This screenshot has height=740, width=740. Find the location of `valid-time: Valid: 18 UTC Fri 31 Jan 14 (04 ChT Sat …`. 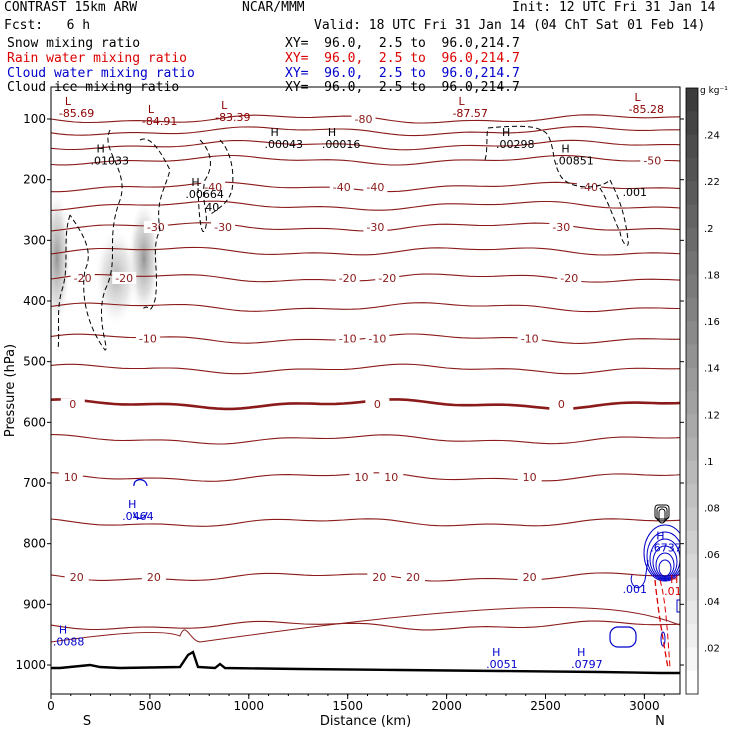

valid-time: Valid: 18 UTC Fri 31 Jan 14 (04 ChT Sat … is located at coordinates (510, 25).